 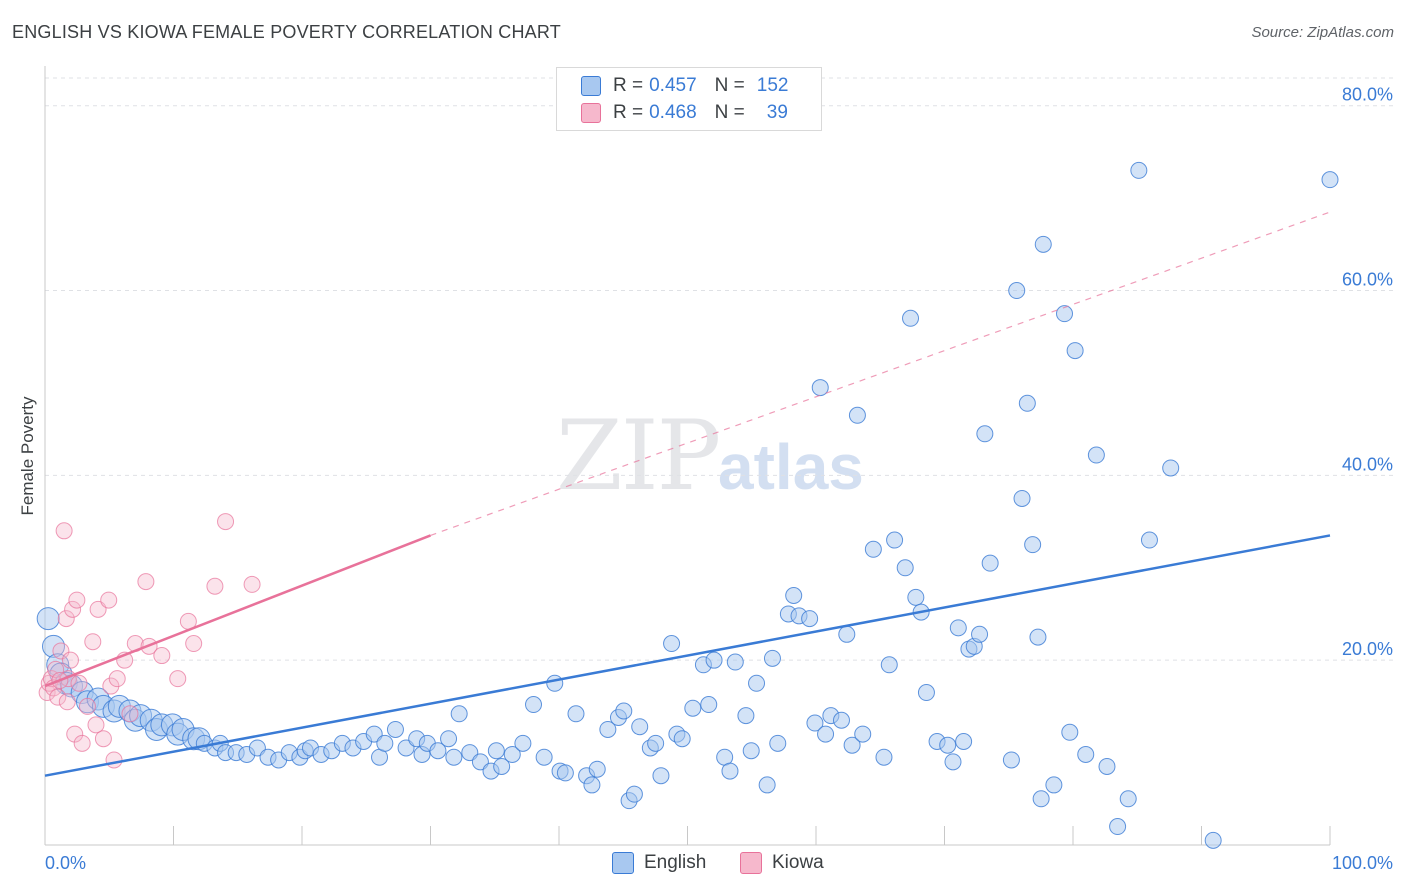 I want to click on legend-r-value: 0.468, so click(x=673, y=112).